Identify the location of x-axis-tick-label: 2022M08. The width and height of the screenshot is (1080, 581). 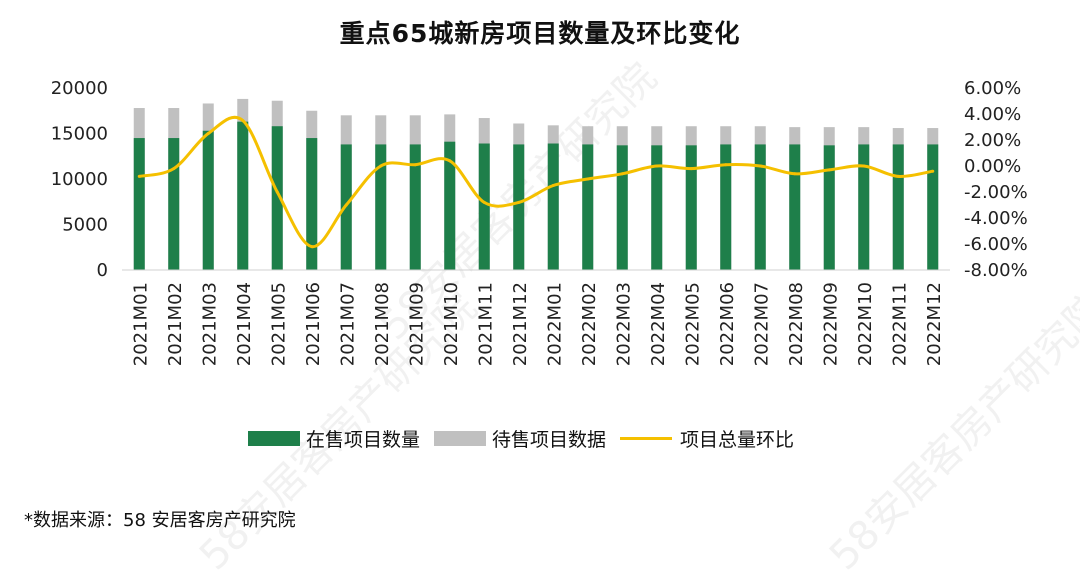
(796, 324).